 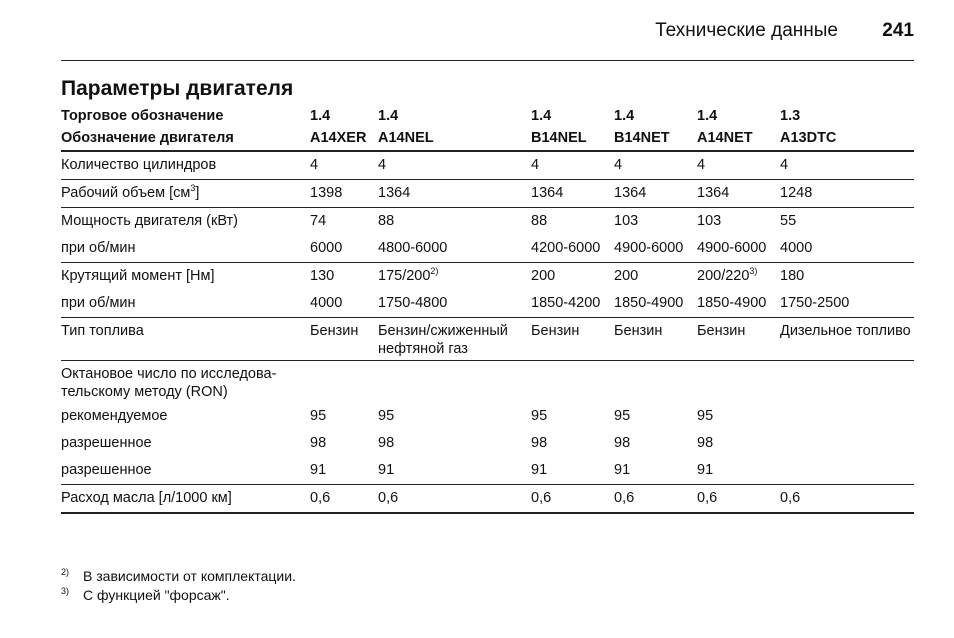 I want to click on footnote-2: 2) В зависимости от комплектации., so click(x=178, y=576).